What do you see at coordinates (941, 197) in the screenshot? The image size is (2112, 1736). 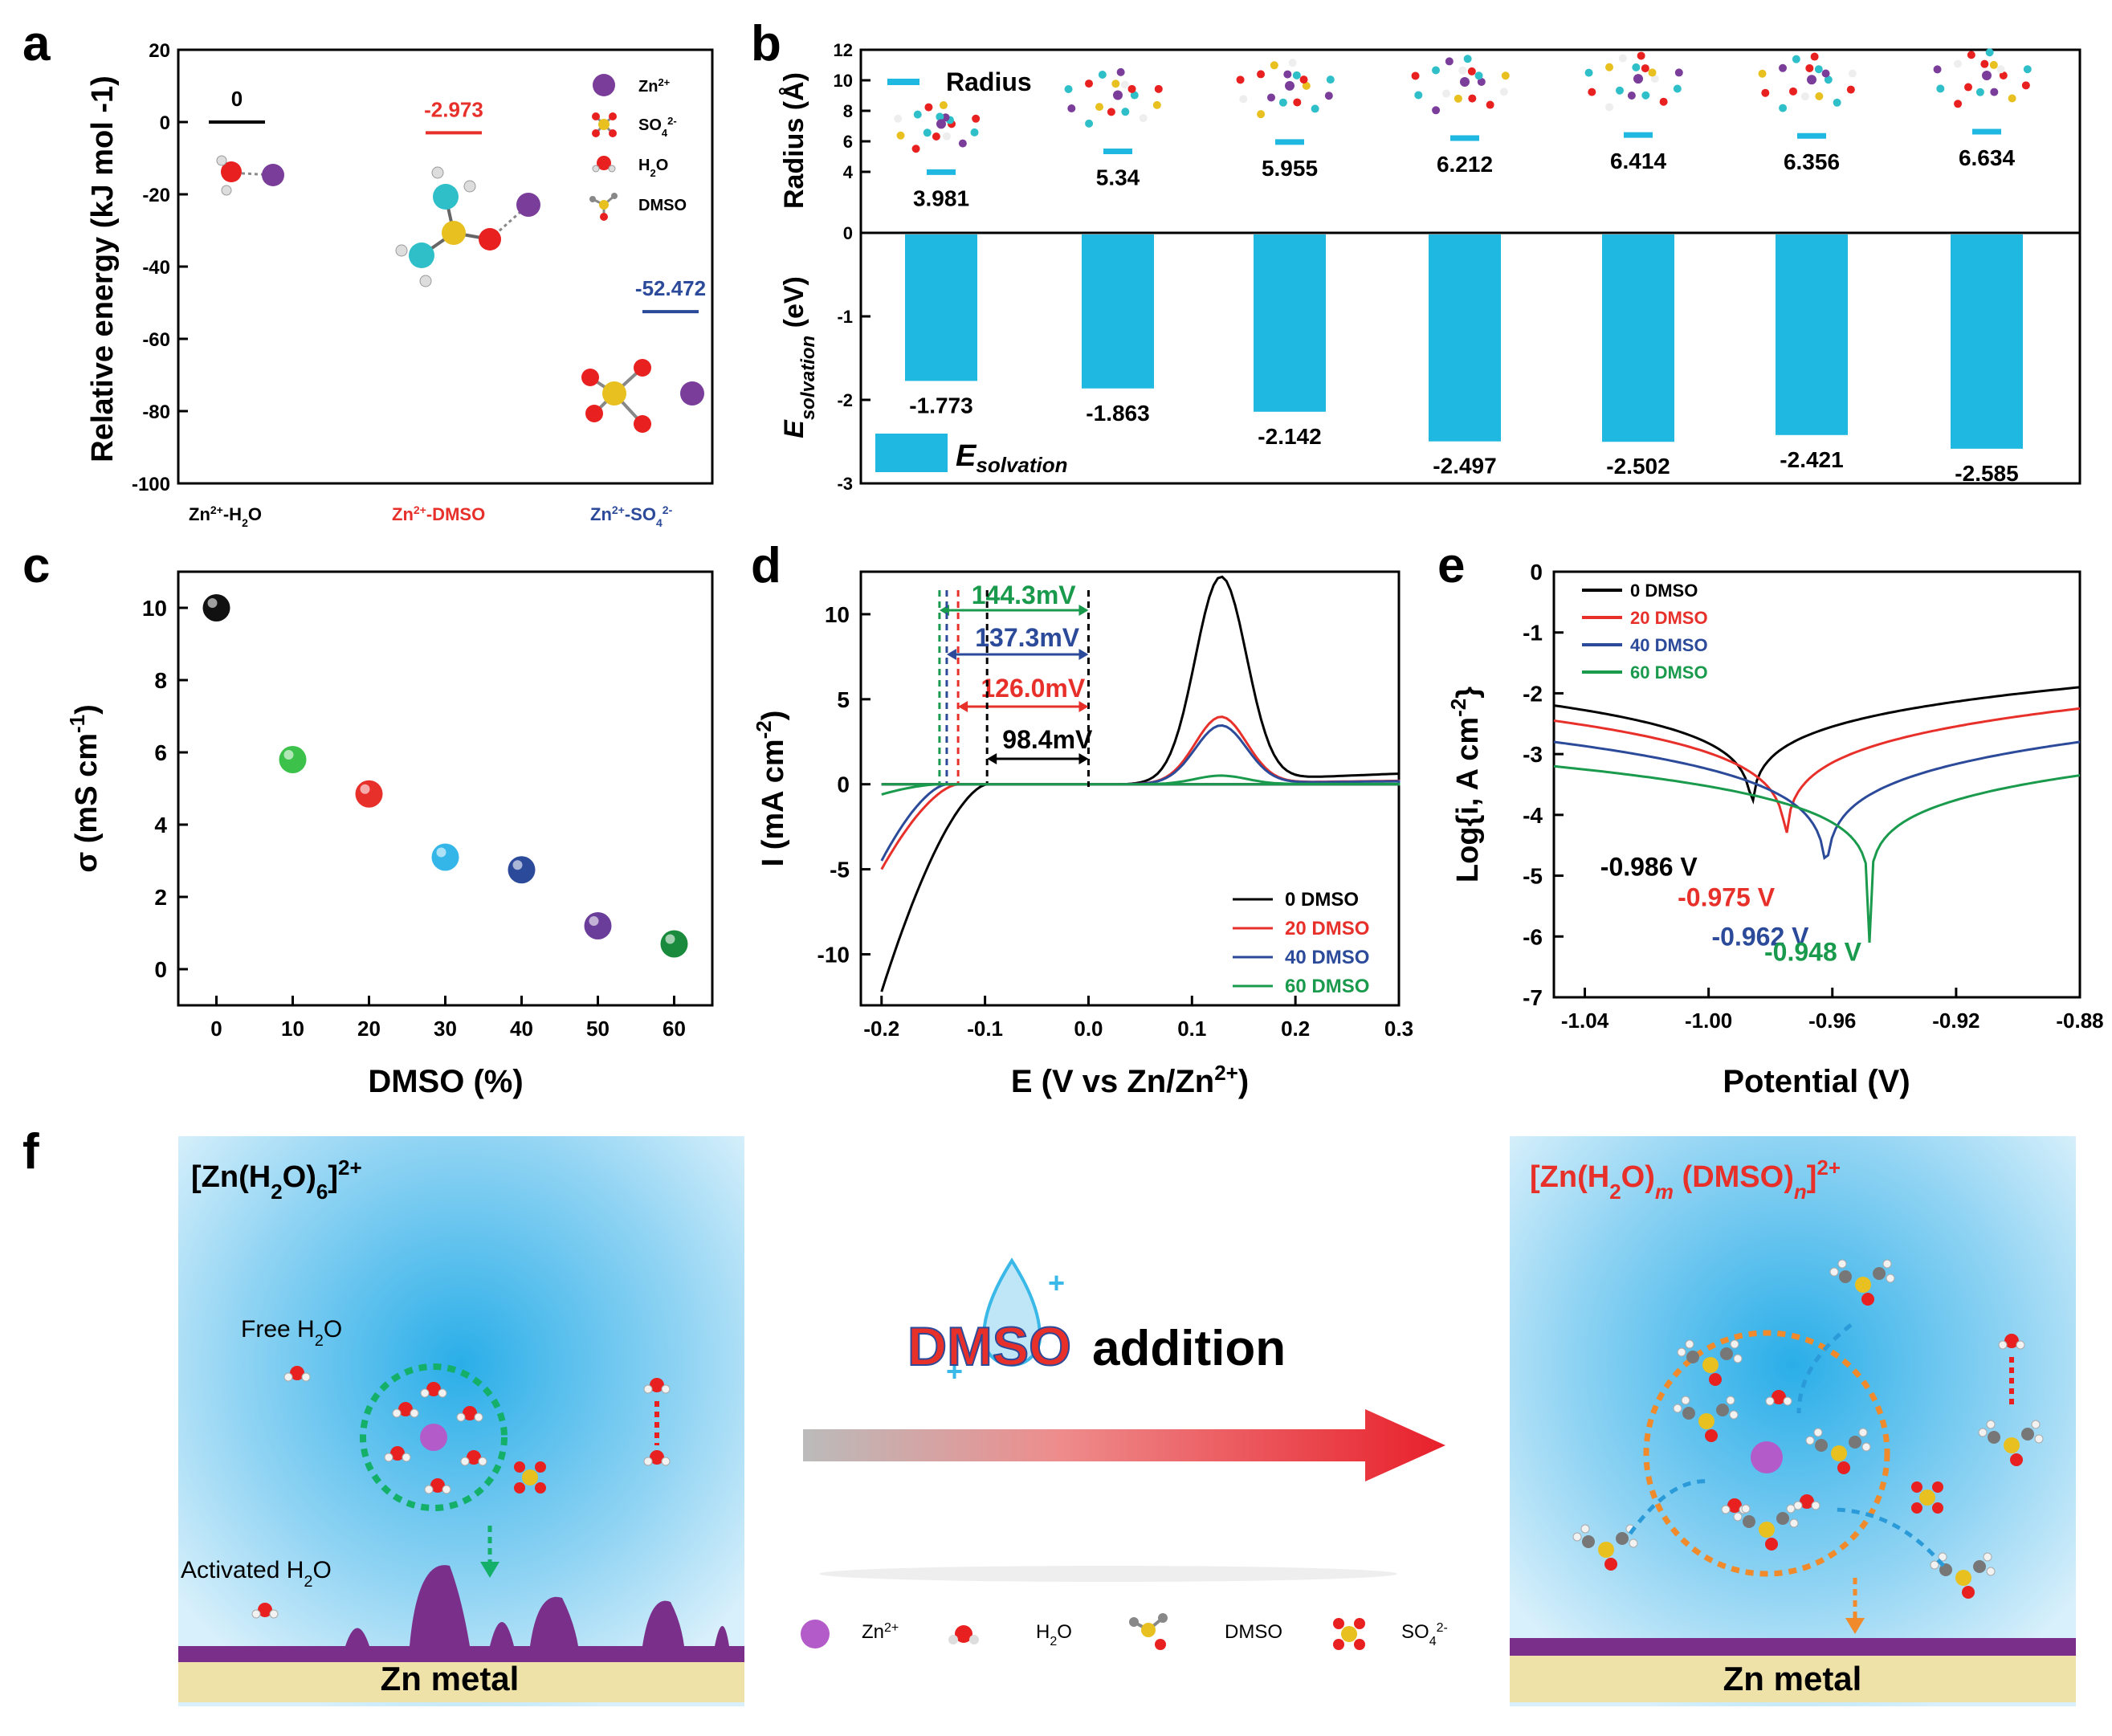 I see `radius-label: 3.981` at bounding box center [941, 197].